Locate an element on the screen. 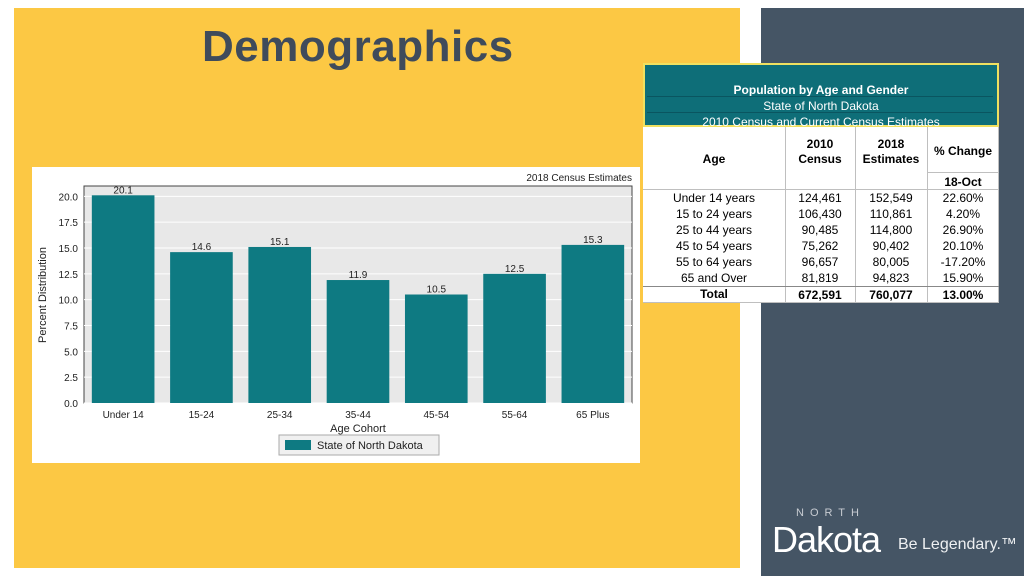 The height and width of the screenshot is (576, 1024). row-change: -17.20% is located at coordinates (963, 262).